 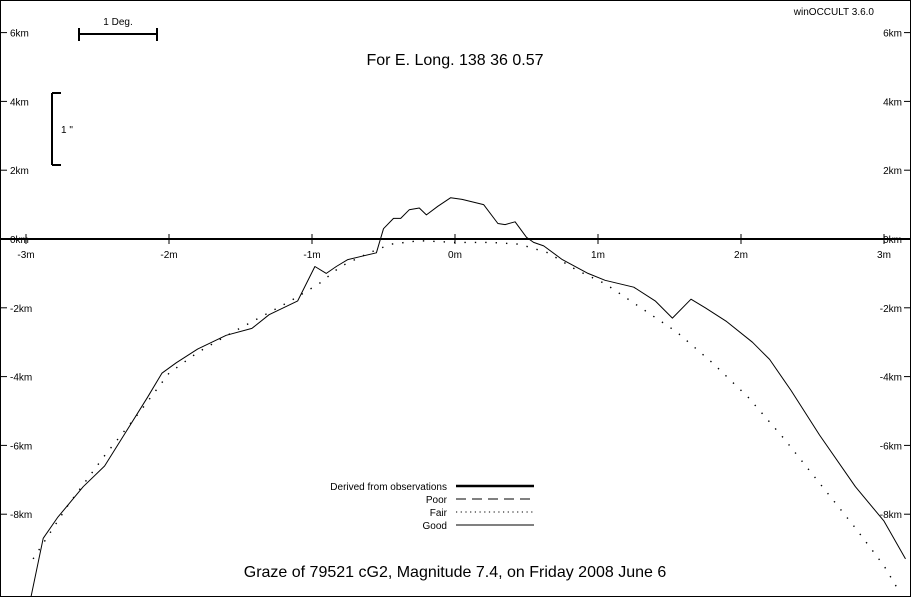 What do you see at coordinates (437, 500) in the screenshot?
I see `legend-label: Poor` at bounding box center [437, 500].